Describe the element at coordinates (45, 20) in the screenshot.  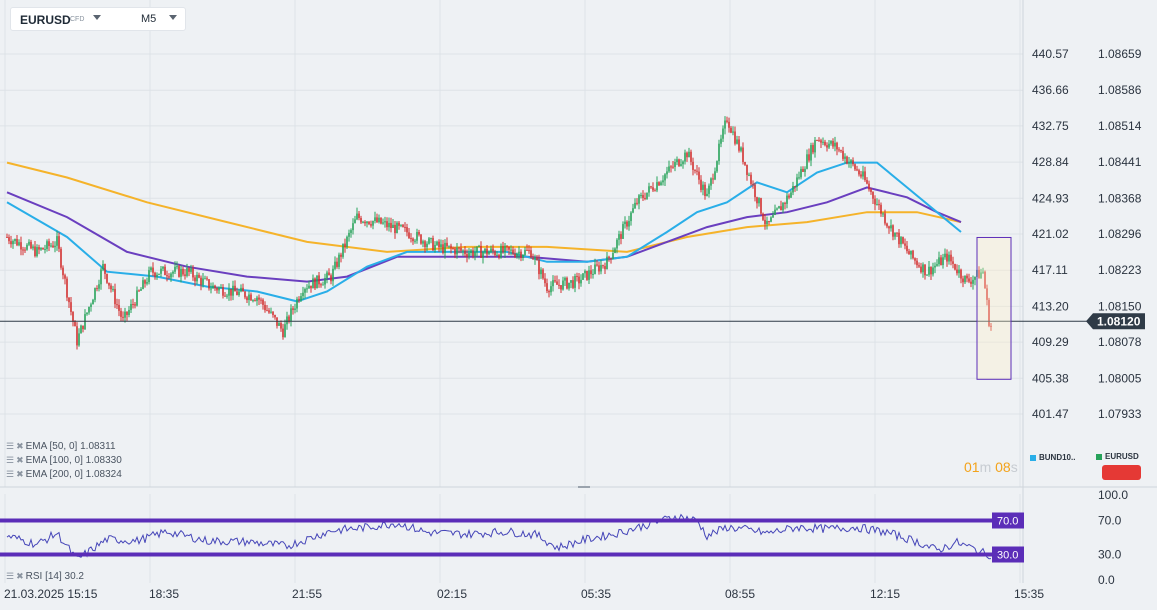
I see `symbol-name: EURUSD` at that location.